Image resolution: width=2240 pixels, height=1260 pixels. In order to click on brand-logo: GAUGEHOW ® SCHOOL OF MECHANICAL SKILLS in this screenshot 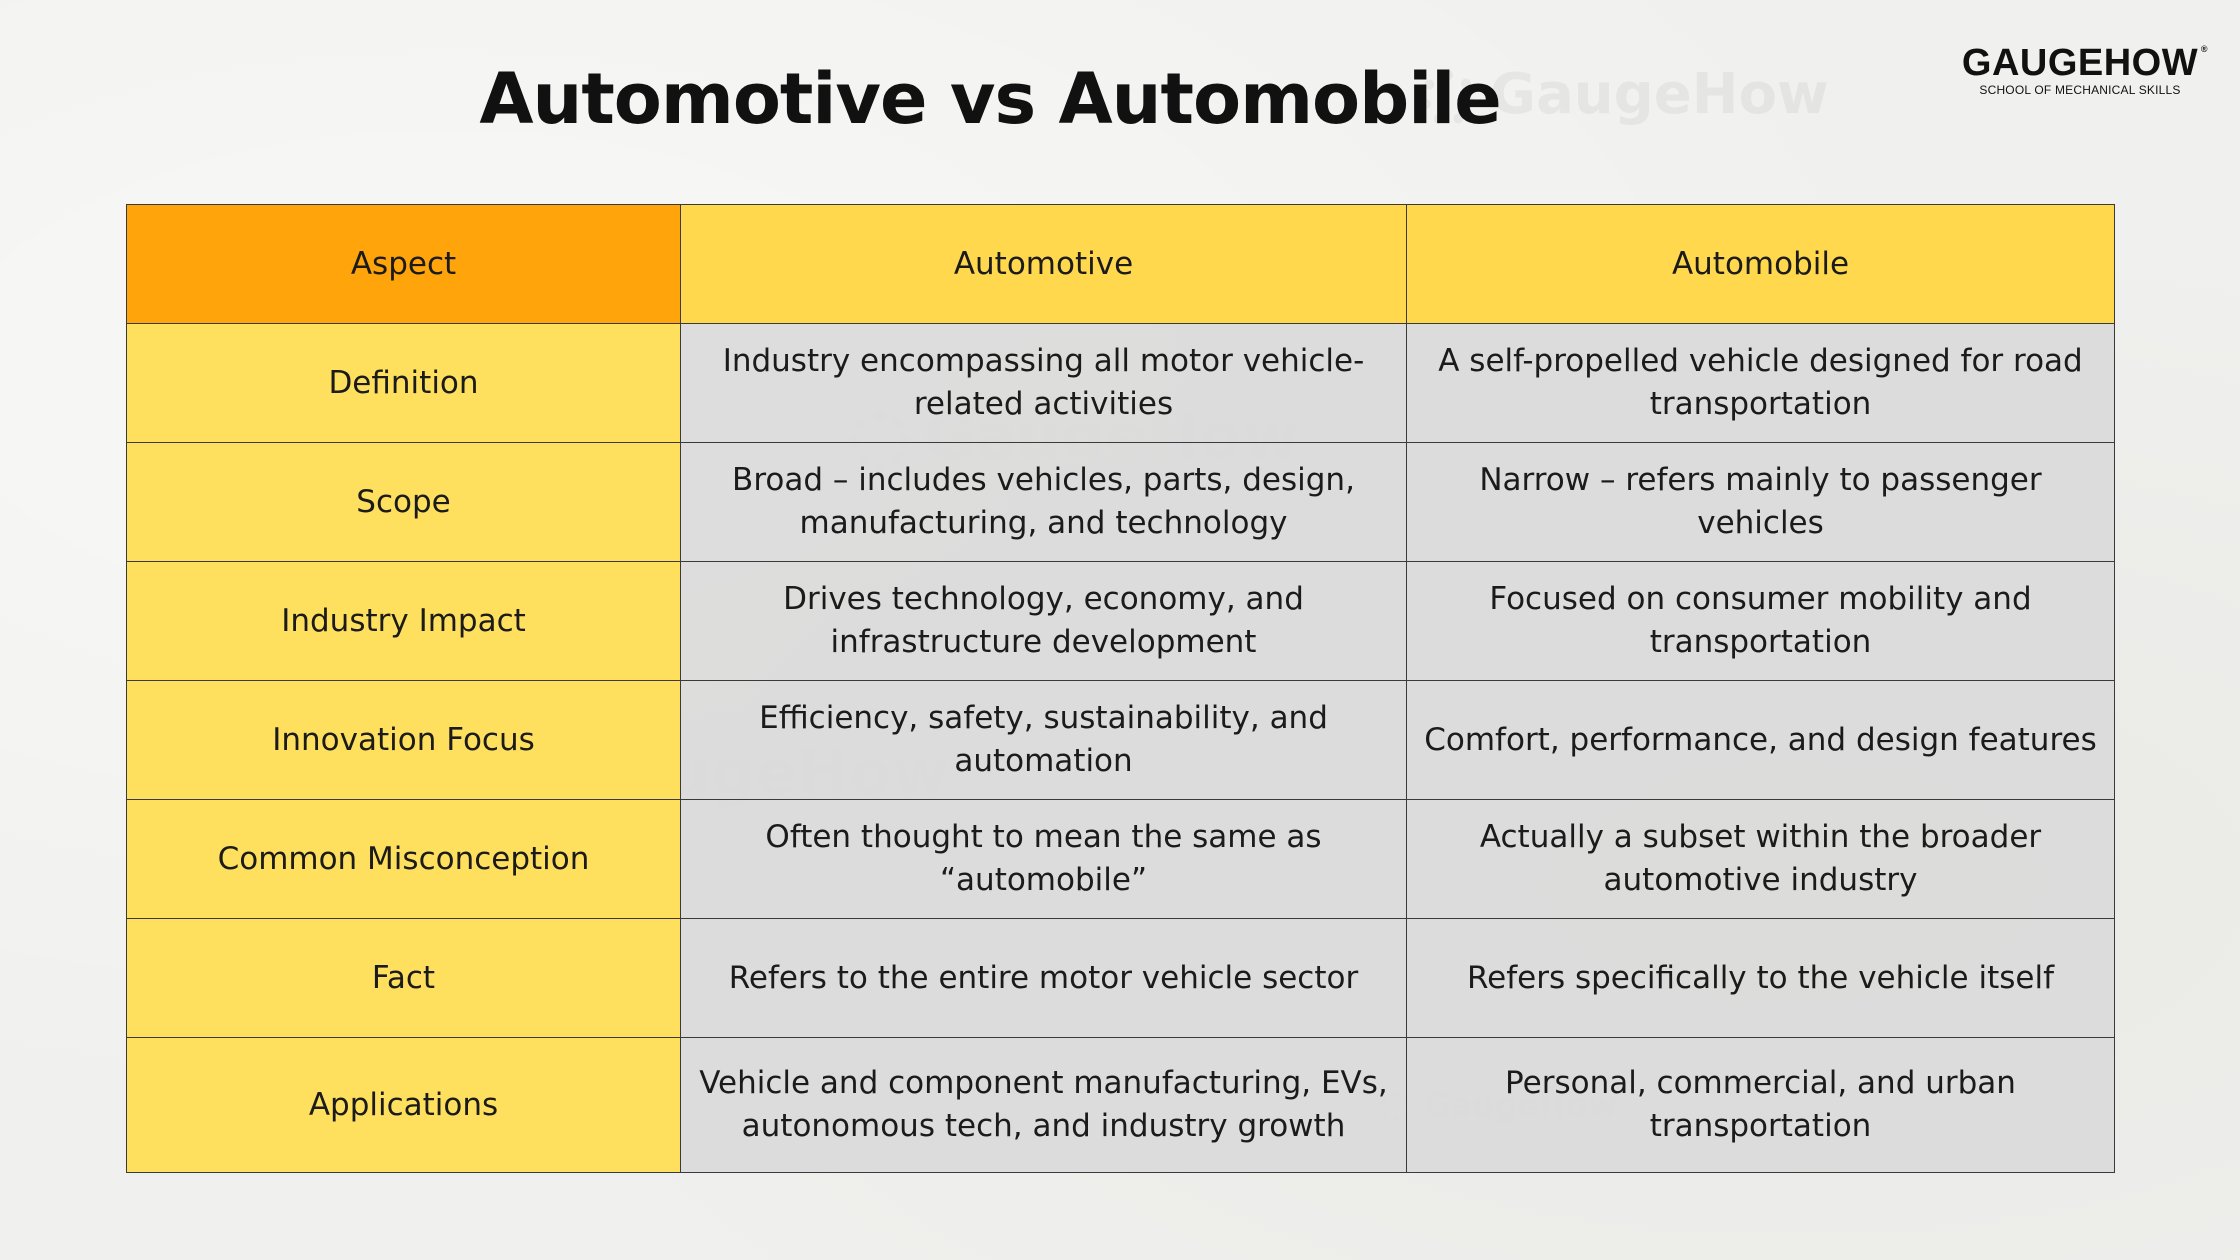, I will do `click(2080, 69)`.